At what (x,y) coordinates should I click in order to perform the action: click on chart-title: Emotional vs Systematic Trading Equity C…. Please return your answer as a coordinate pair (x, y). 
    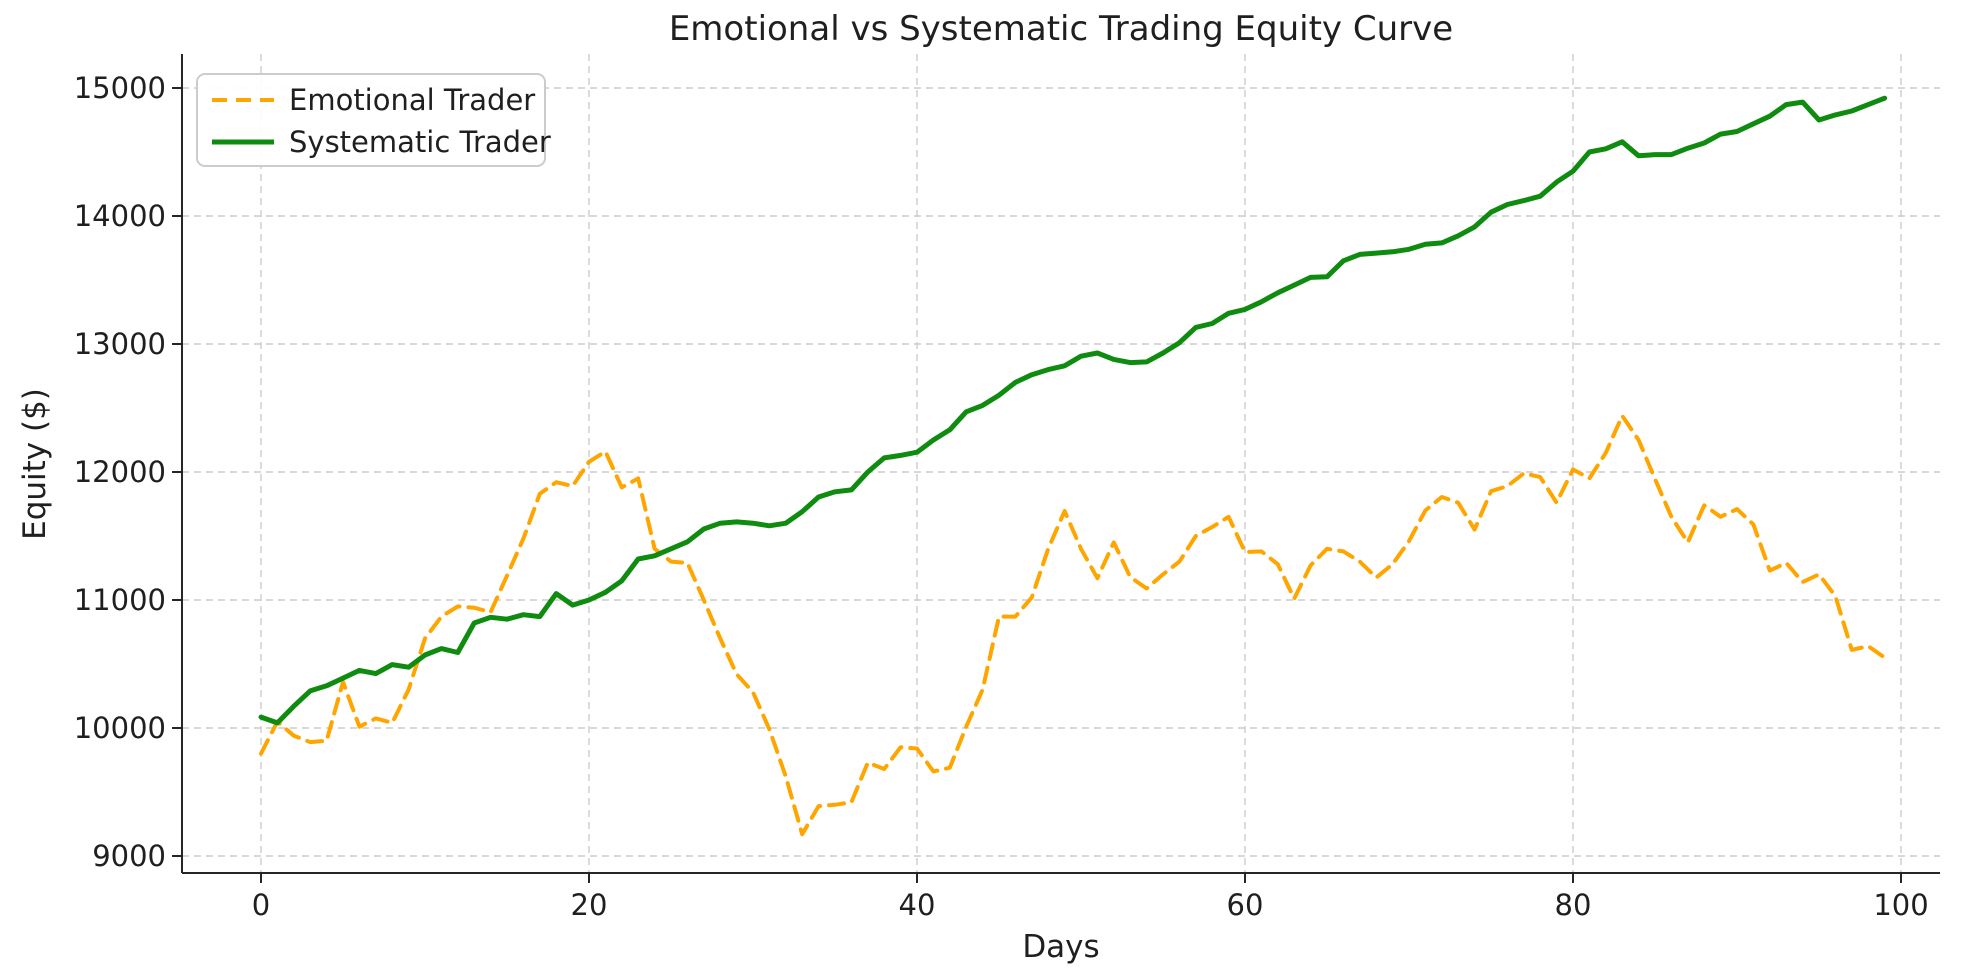
    Looking at the image, I should click on (1061, 29).